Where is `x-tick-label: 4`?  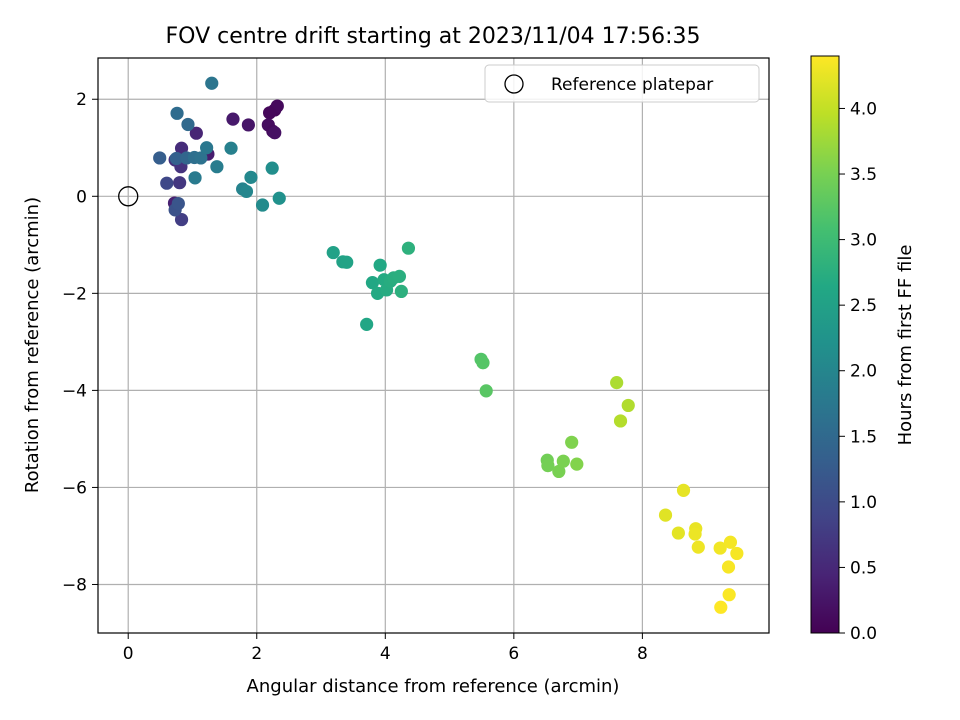 x-tick-label: 4 is located at coordinates (385, 654).